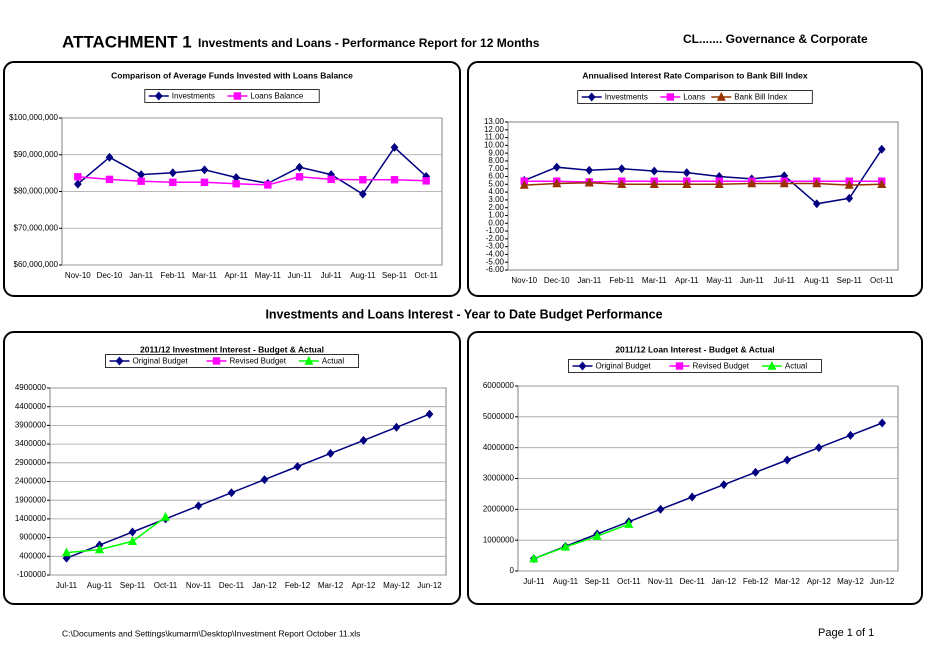 This screenshot has width=928, height=656. Describe the element at coordinates (32, 574) in the screenshot. I see `y-tick-label: -100000` at that location.